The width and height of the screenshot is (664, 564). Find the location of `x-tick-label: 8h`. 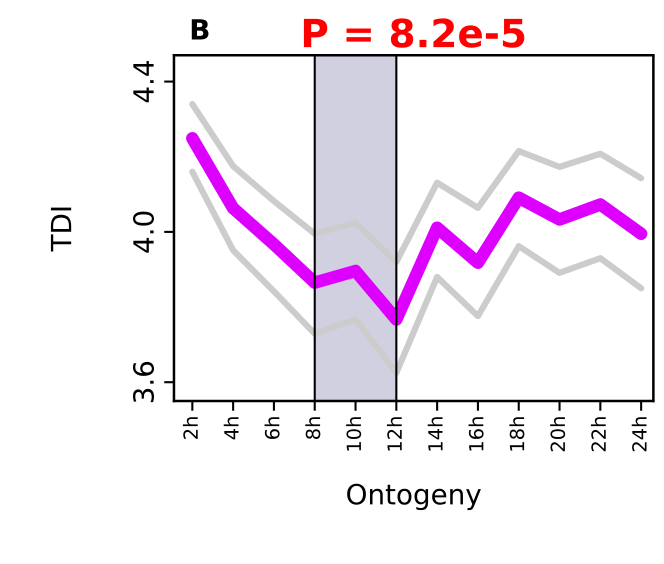

x-tick-label: 8h is located at coordinates (312, 428).